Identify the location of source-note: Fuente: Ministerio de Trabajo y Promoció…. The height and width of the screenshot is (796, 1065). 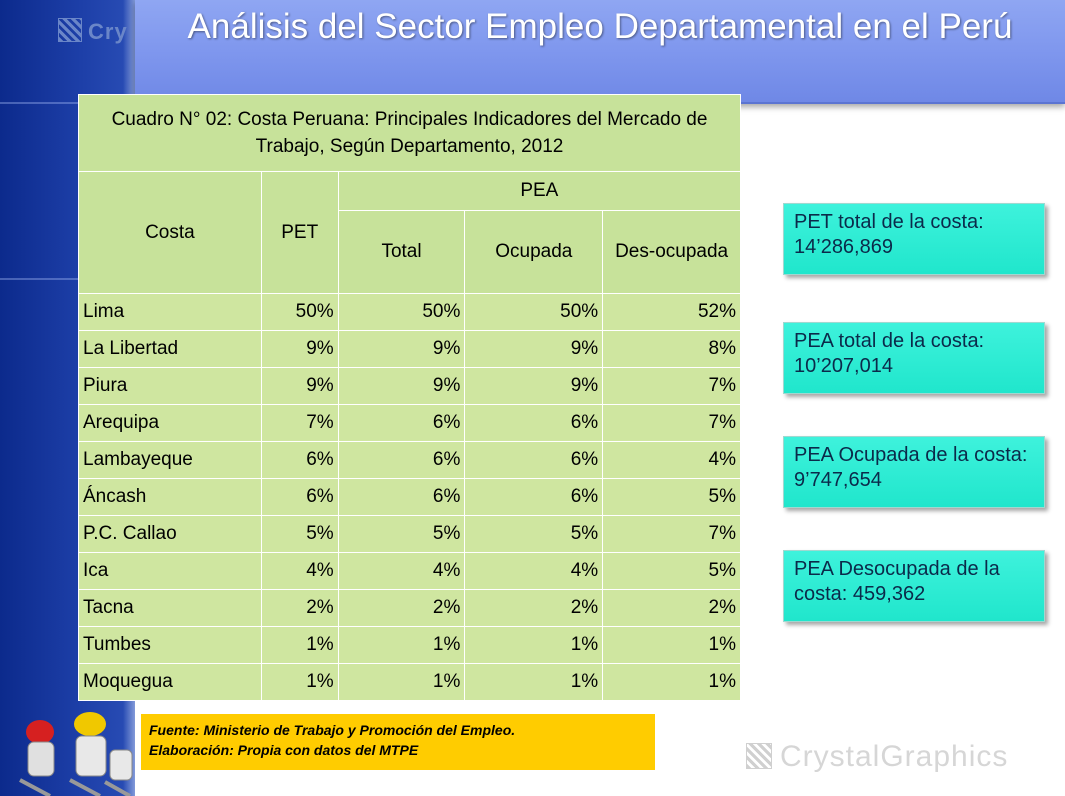
(398, 742).